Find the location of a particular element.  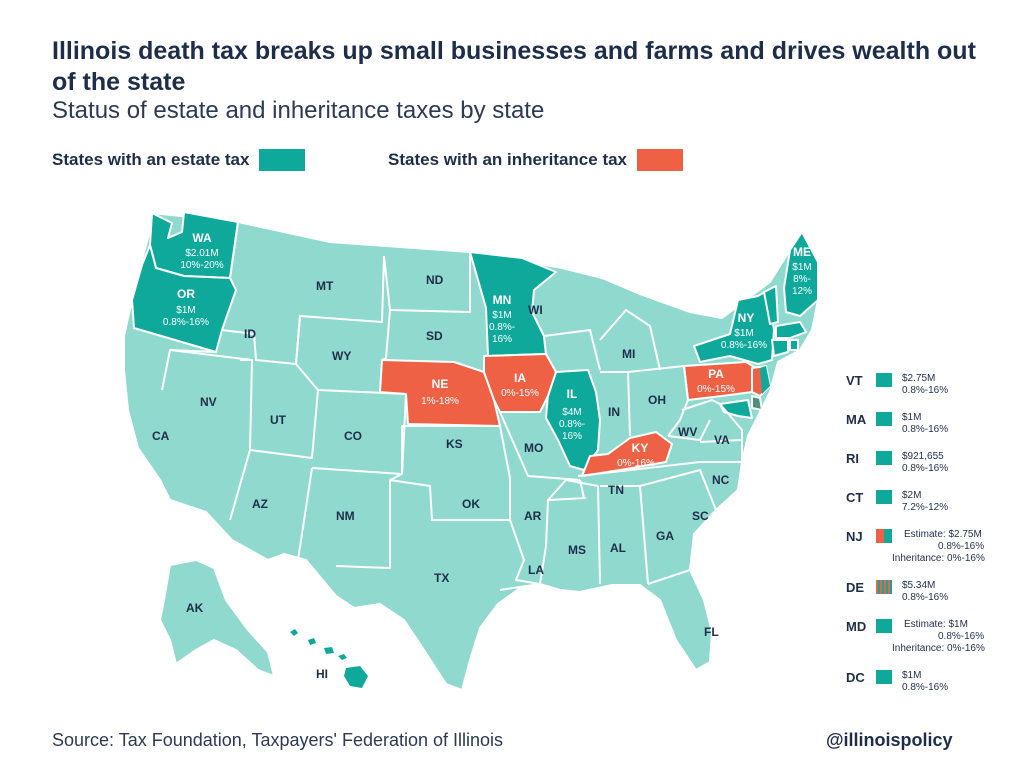

label-IA: IA is located at coordinates (520, 378).